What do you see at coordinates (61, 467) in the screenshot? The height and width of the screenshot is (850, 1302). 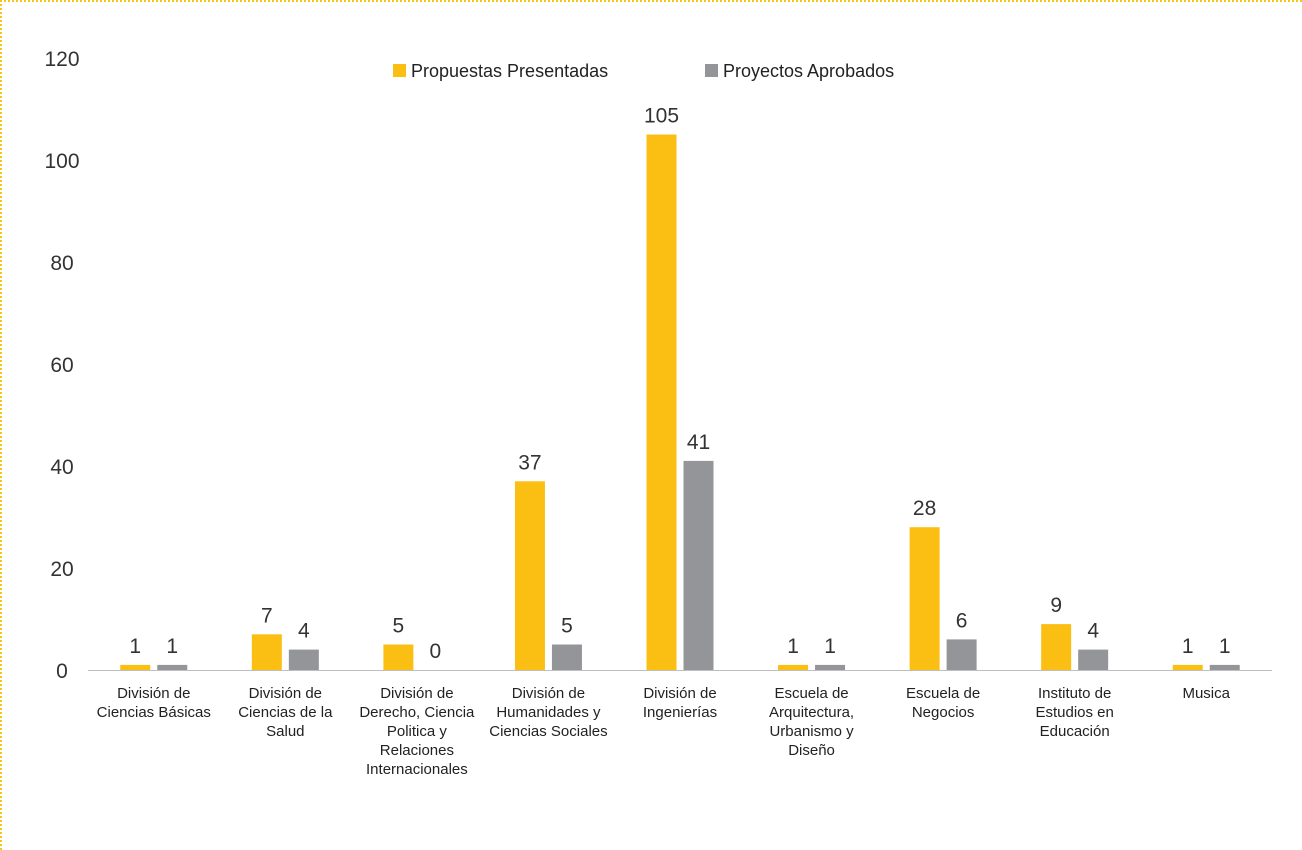 I see `y-tick-label: 40` at bounding box center [61, 467].